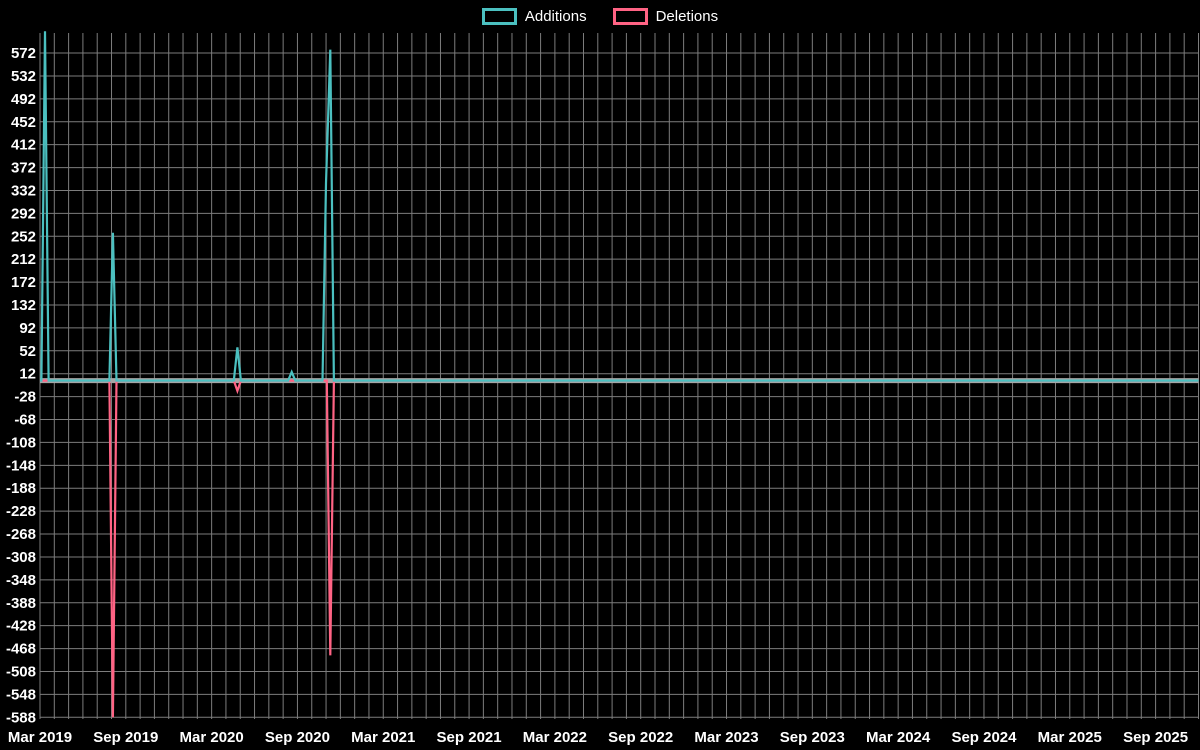  I want to click on chart-legend: Additions Deletions, so click(600, 16).